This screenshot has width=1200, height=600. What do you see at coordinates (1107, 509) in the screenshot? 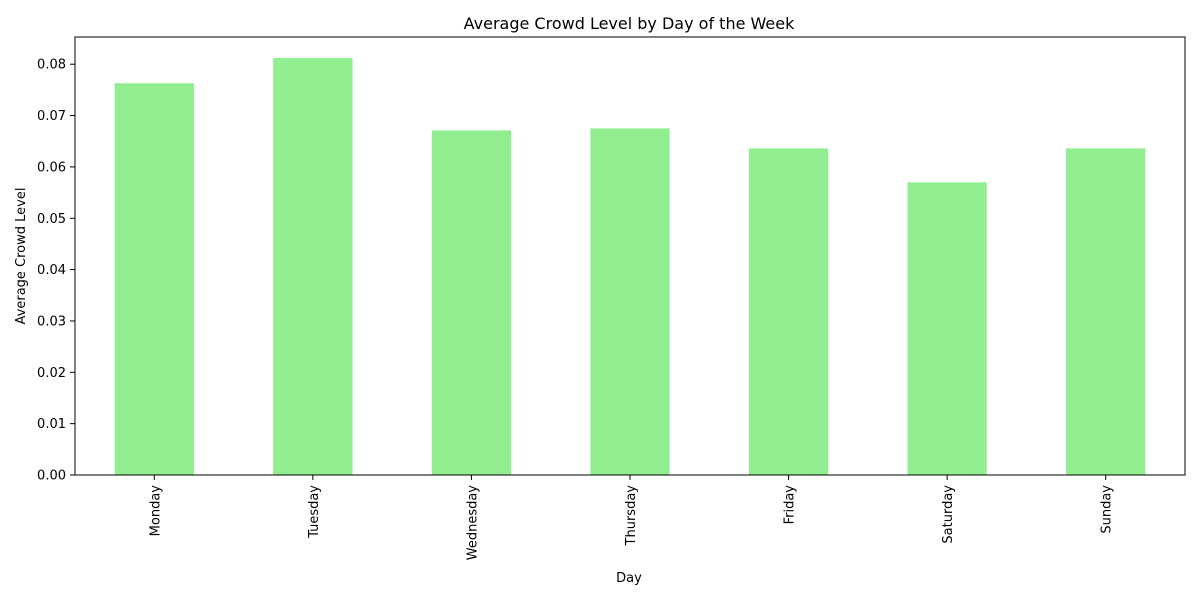
I see `x-tick-label: Sunday` at bounding box center [1107, 509].